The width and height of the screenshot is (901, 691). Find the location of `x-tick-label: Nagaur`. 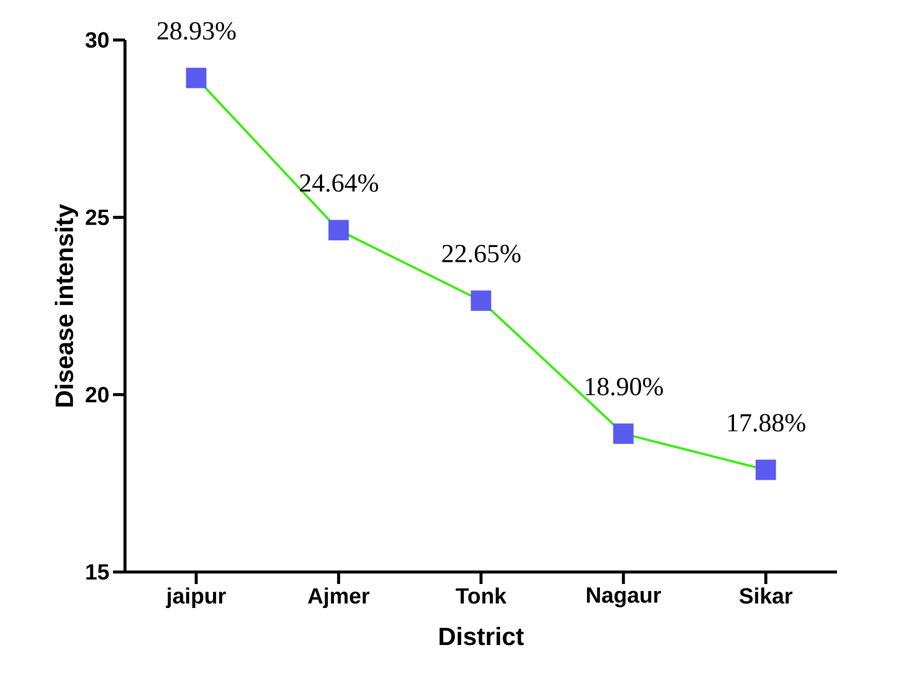

x-tick-label: Nagaur is located at coordinates (623, 598).